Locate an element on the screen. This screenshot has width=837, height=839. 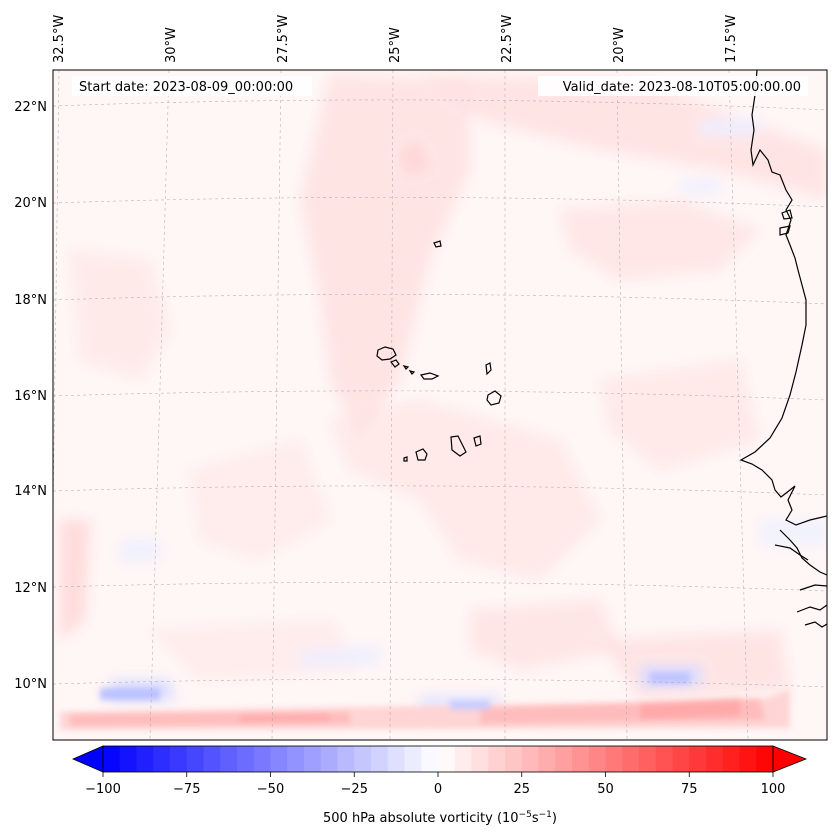
colorbar-tick-label: −50 is located at coordinates (270, 789).